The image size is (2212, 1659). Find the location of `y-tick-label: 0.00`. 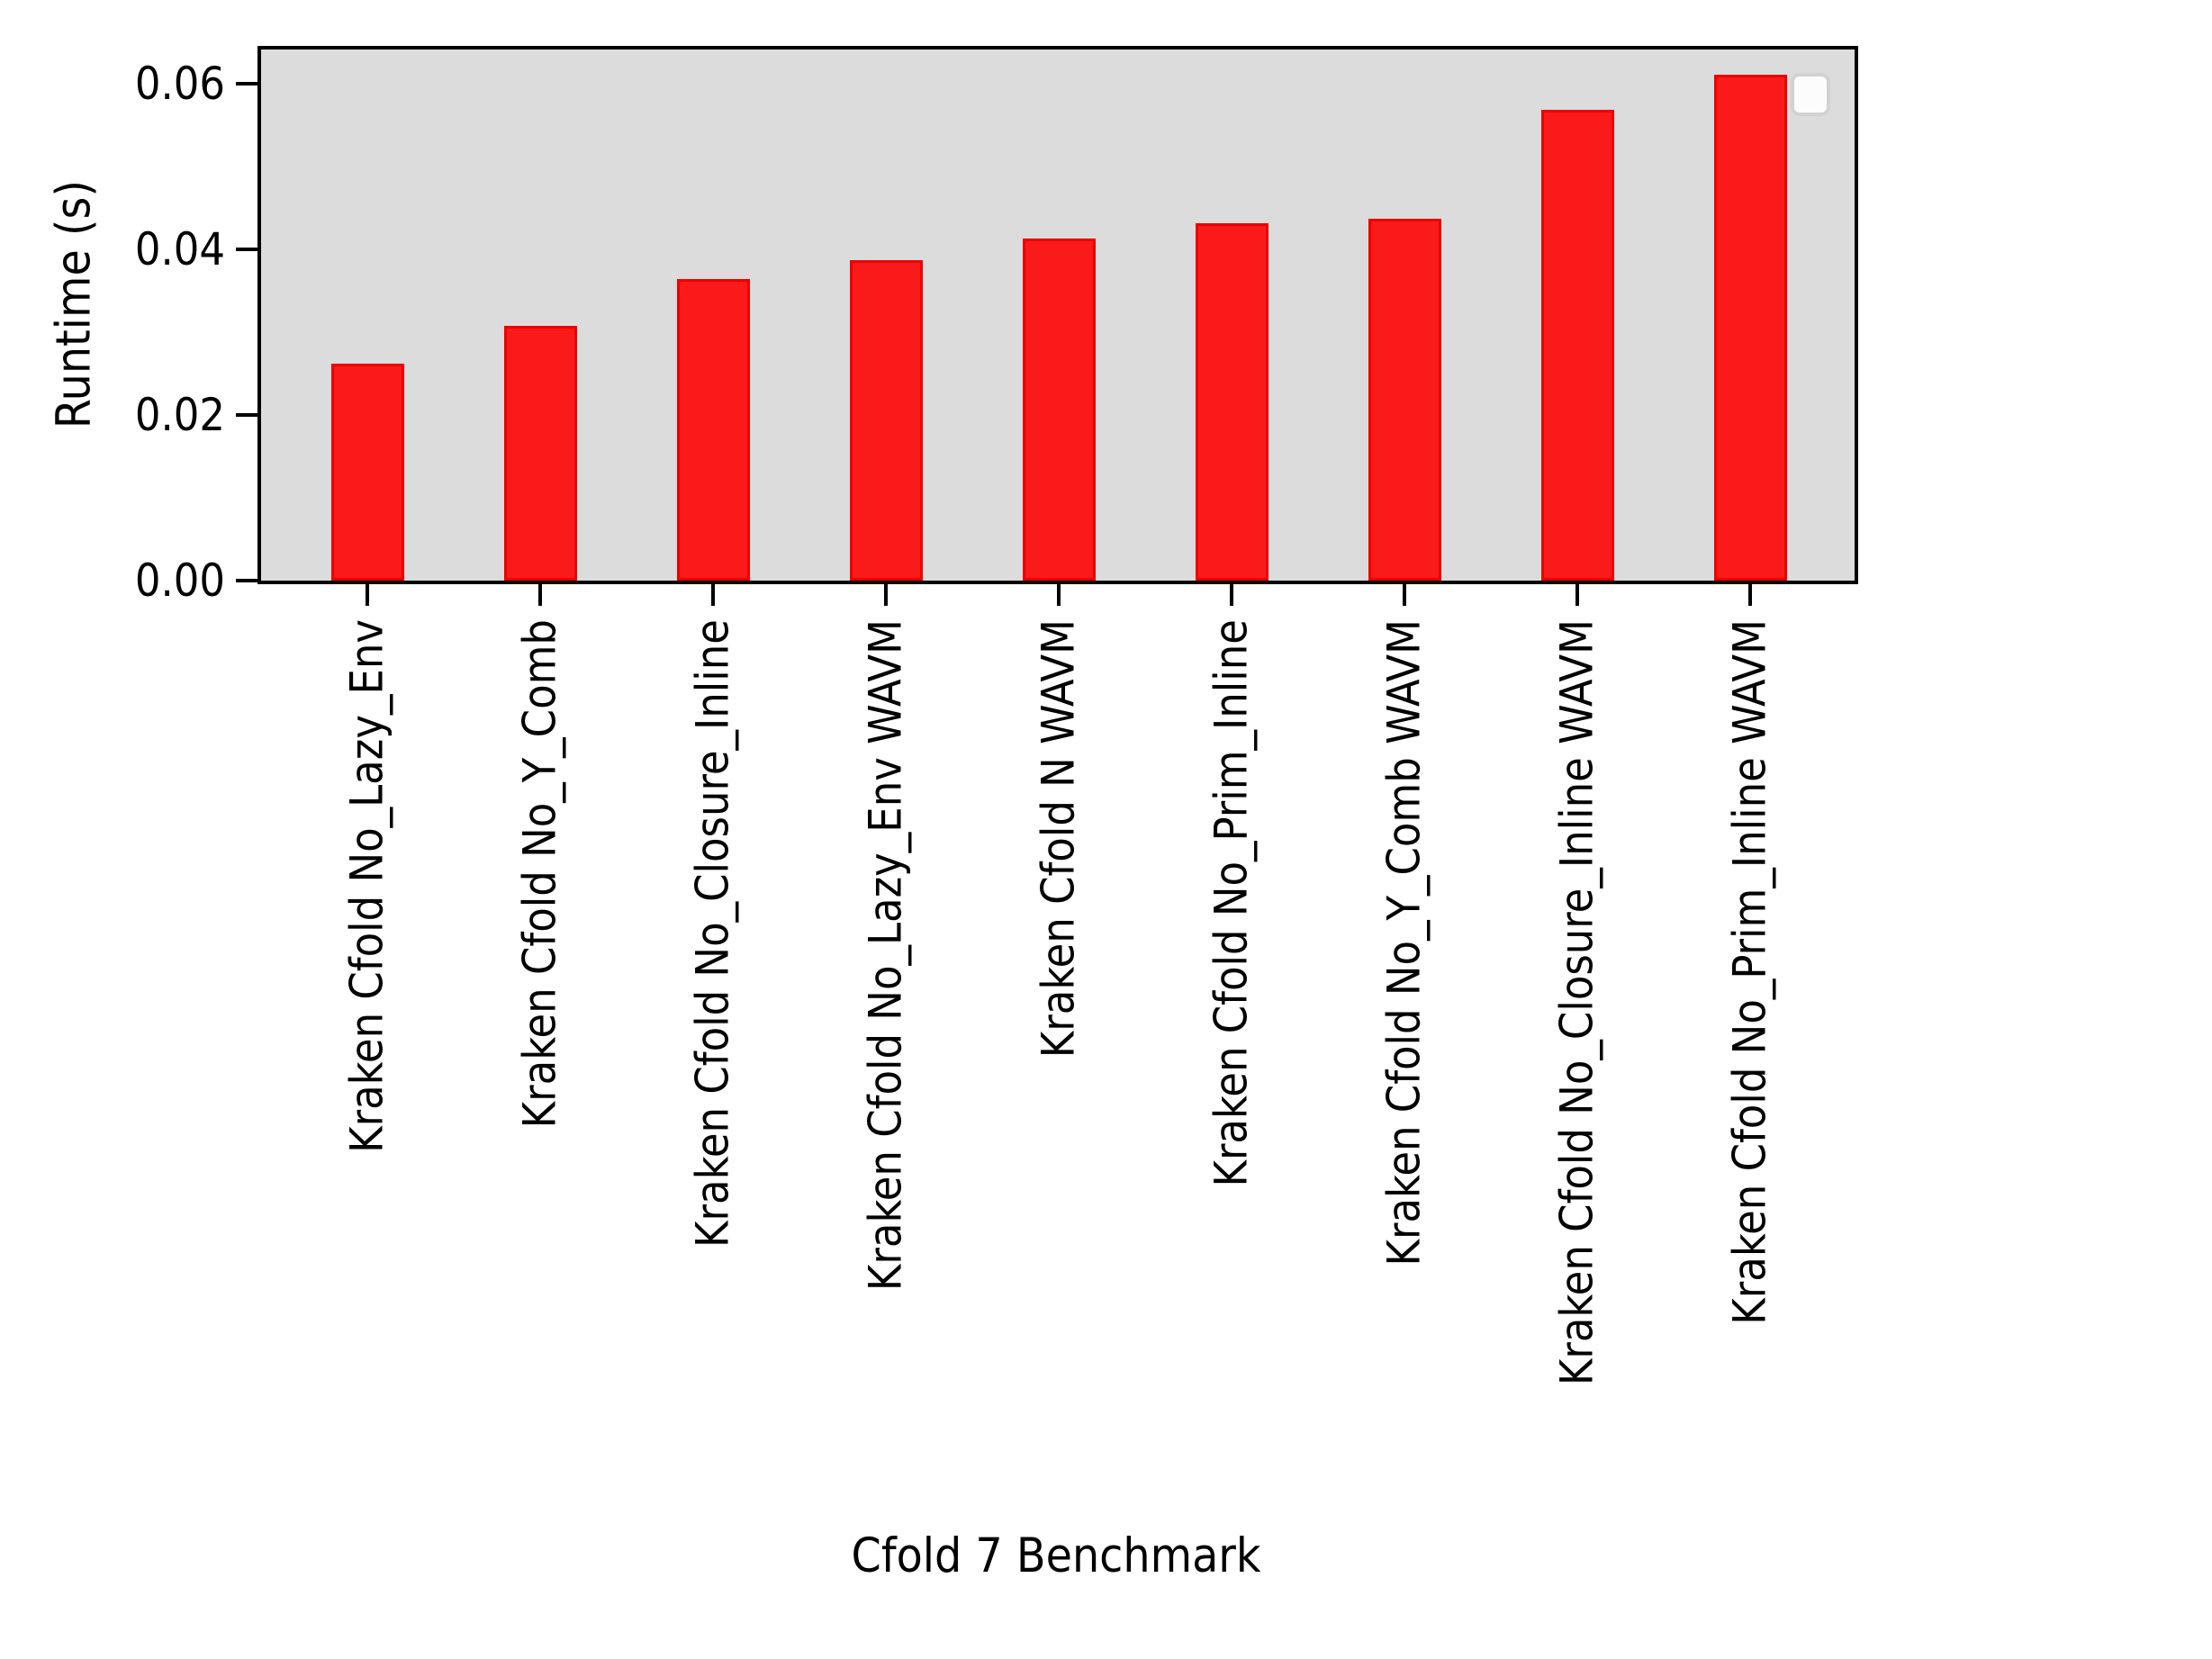

y-tick-label: 0.00 is located at coordinates (179, 581).